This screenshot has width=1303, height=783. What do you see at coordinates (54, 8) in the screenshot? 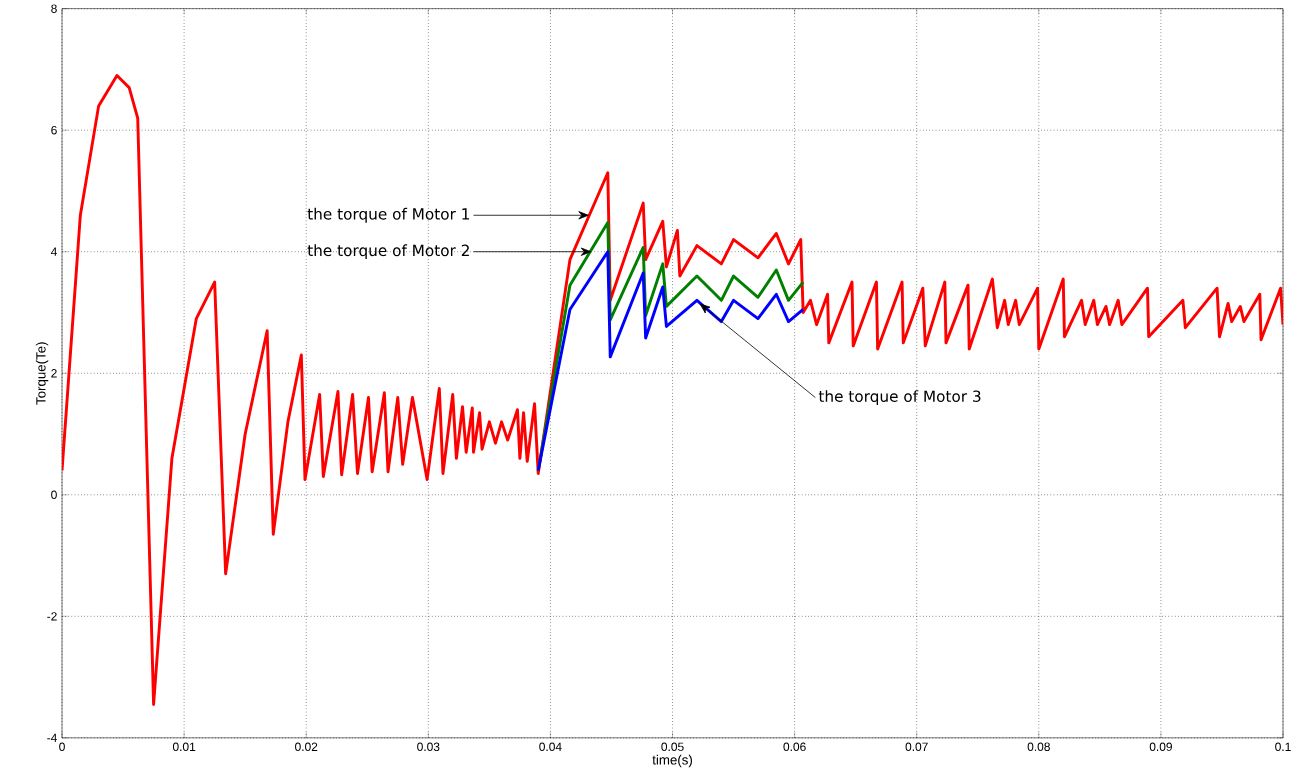
I see `y-tick-label: 8` at bounding box center [54, 8].